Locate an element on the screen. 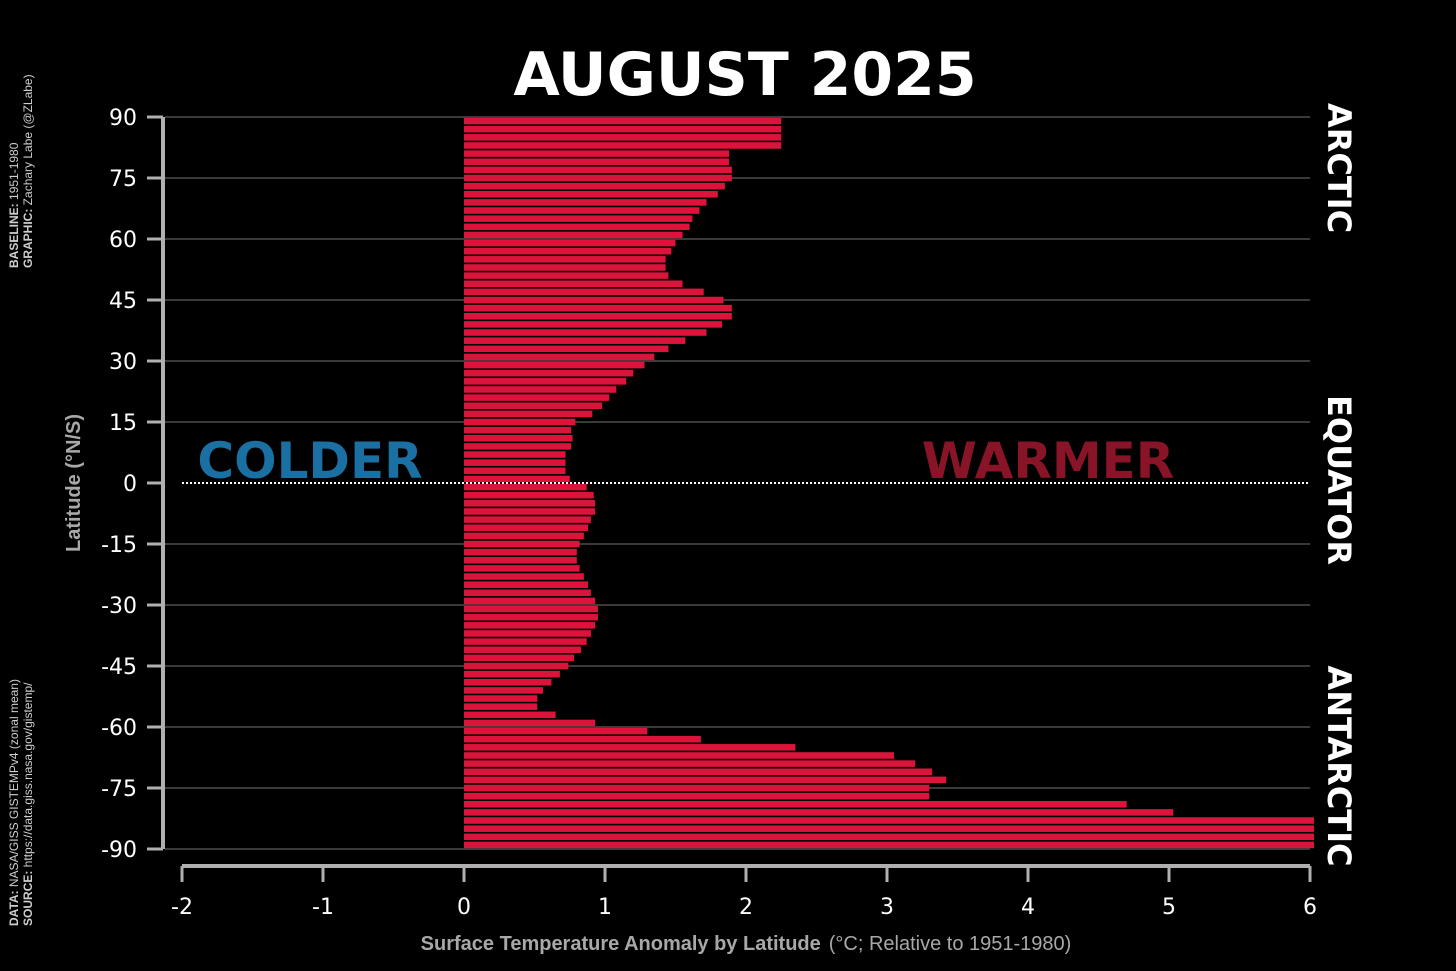 The width and height of the screenshot is (1456, 971). y-axis-label: Latitude (°N/S) is located at coordinates (74, 483).